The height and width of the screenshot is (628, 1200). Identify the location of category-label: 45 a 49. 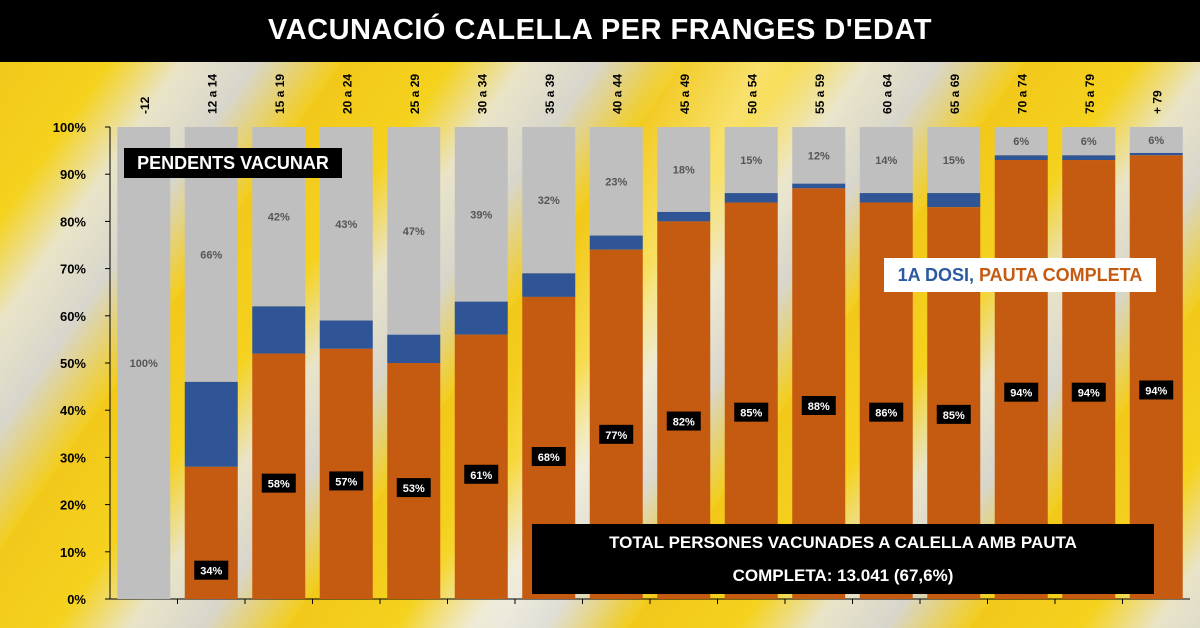
(685, 94).